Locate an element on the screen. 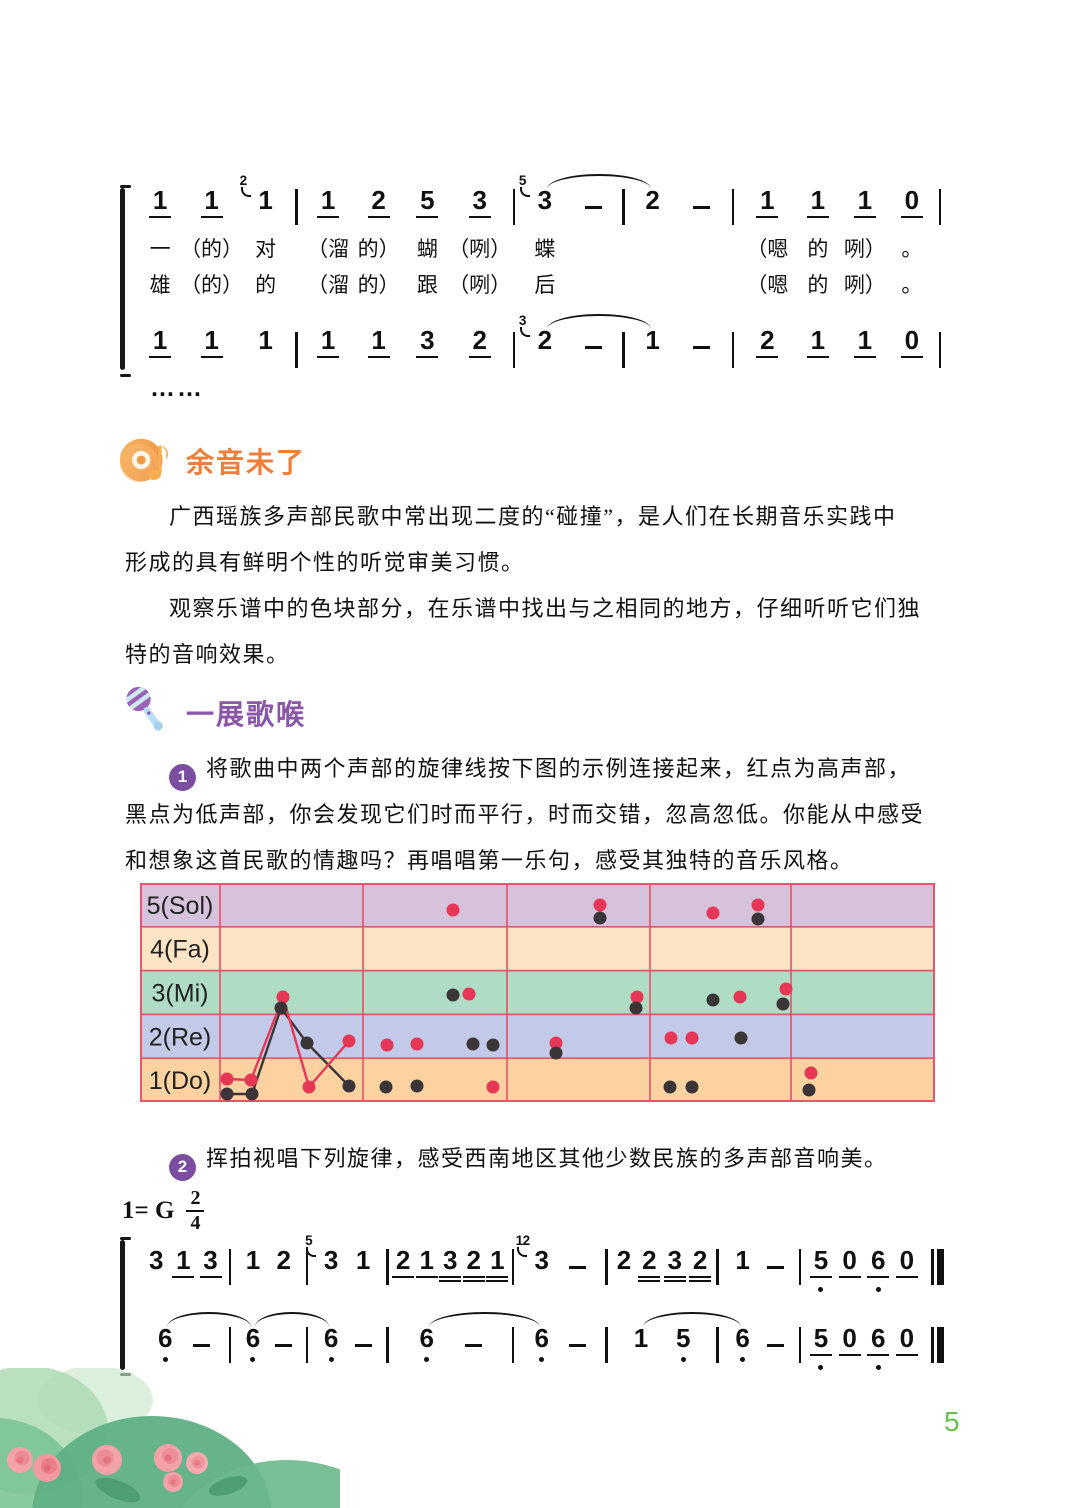  slur-tie-arc is located at coordinates (691, 1319).